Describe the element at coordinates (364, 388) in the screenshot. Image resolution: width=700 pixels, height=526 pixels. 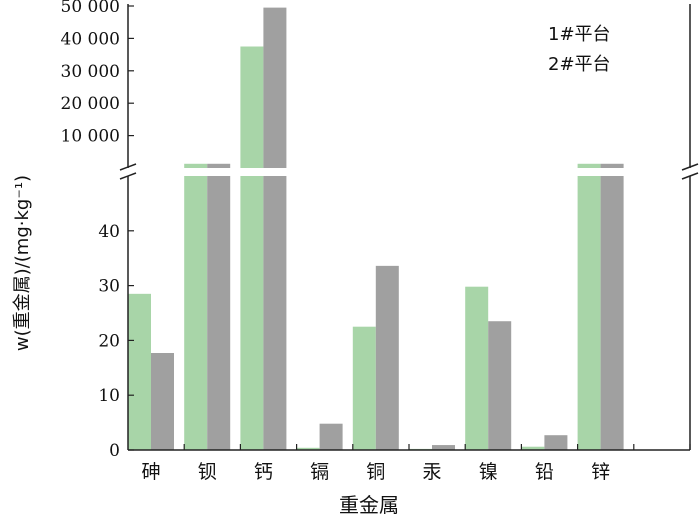
I see `bar-铜-0` at that location.